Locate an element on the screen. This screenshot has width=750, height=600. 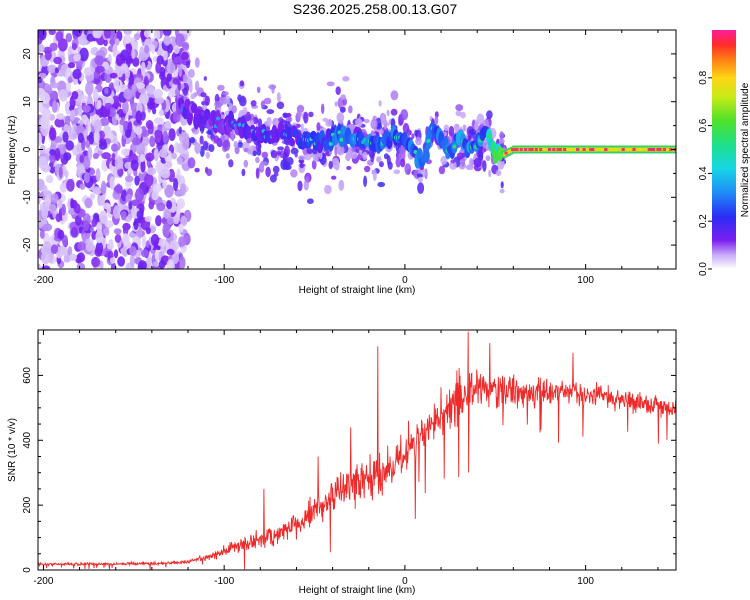
snr-y-label: SNR (10 * v/v) is located at coordinates (12, 450).